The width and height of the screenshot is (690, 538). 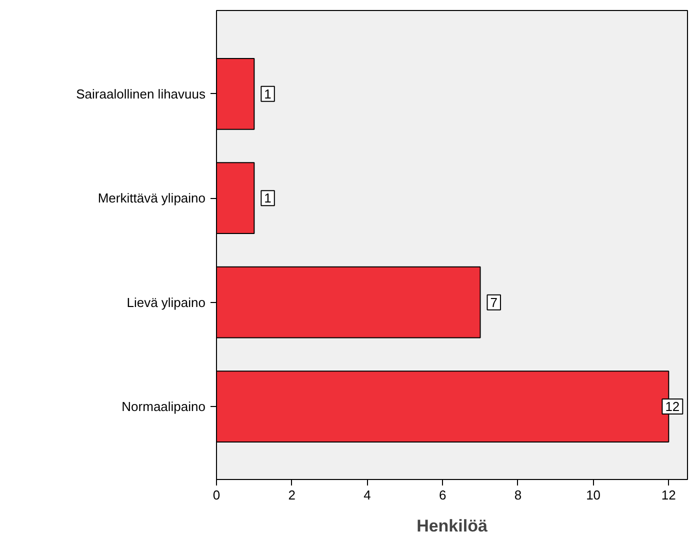 I want to click on x-tick-label: 2, so click(x=292, y=495).